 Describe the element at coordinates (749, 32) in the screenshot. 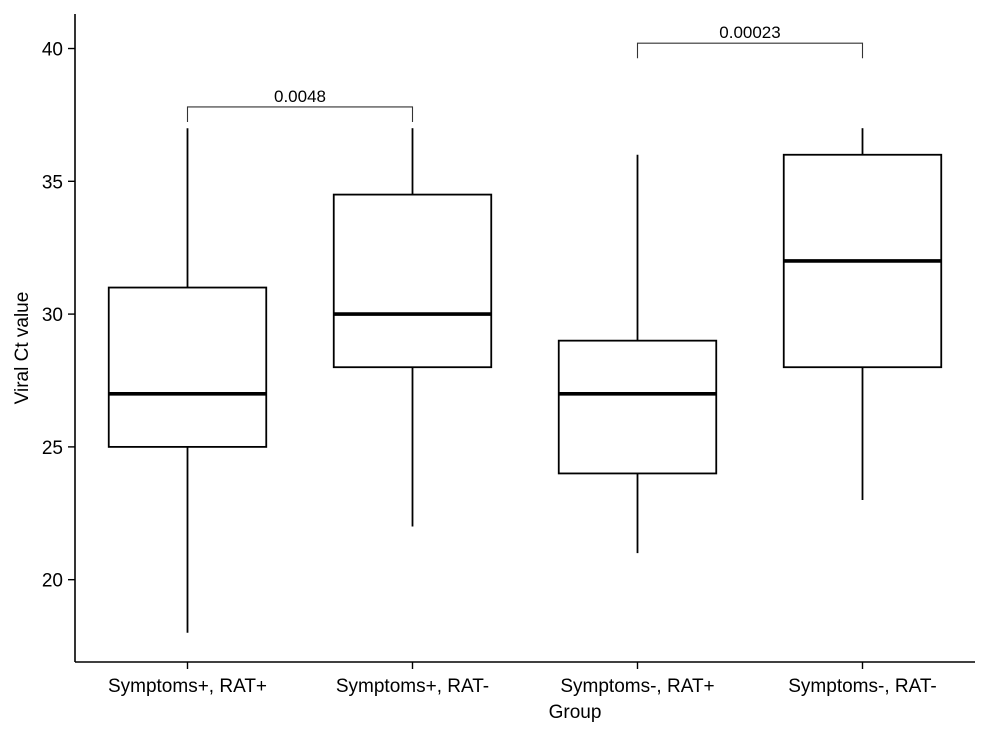

I see `p-value-label: 0.00023` at that location.